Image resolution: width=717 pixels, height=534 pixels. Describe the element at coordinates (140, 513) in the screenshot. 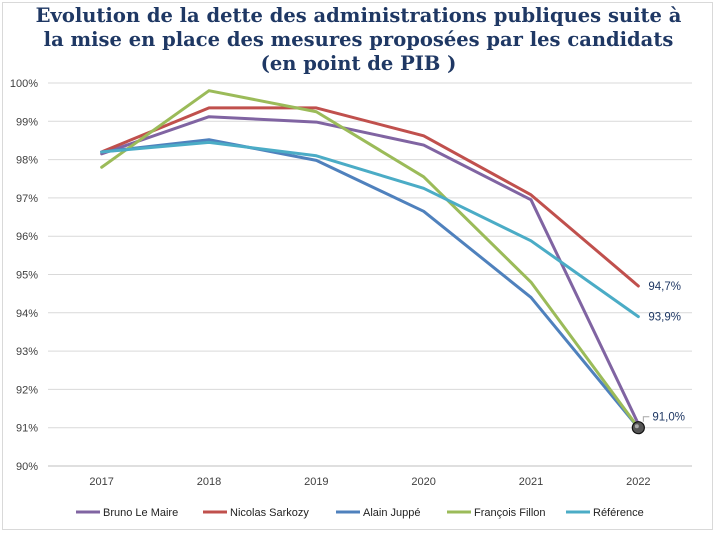

I see `legend-label: Bruno Le Maire` at that location.